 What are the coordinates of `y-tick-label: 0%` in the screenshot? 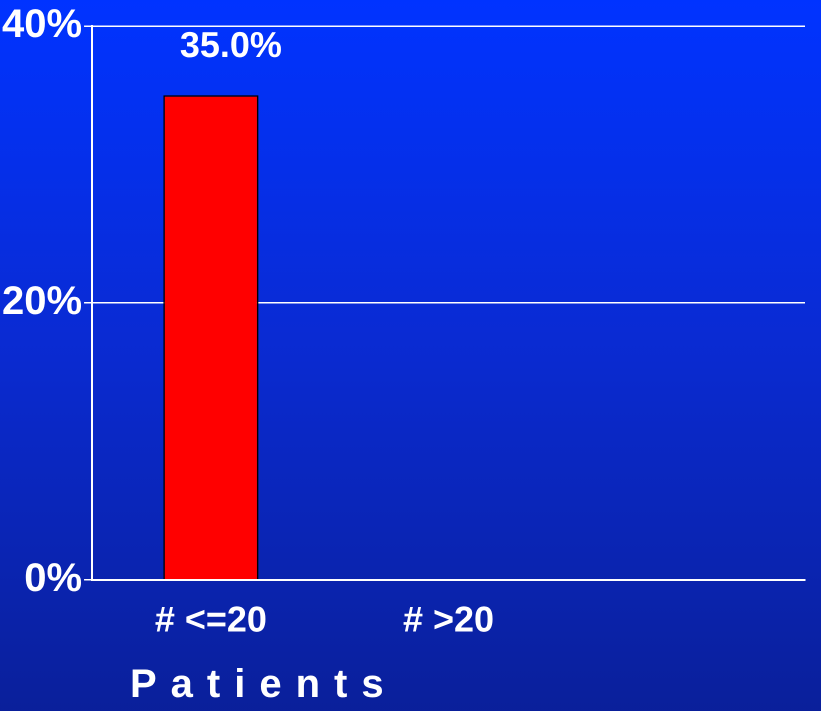 It's located at (53, 578).